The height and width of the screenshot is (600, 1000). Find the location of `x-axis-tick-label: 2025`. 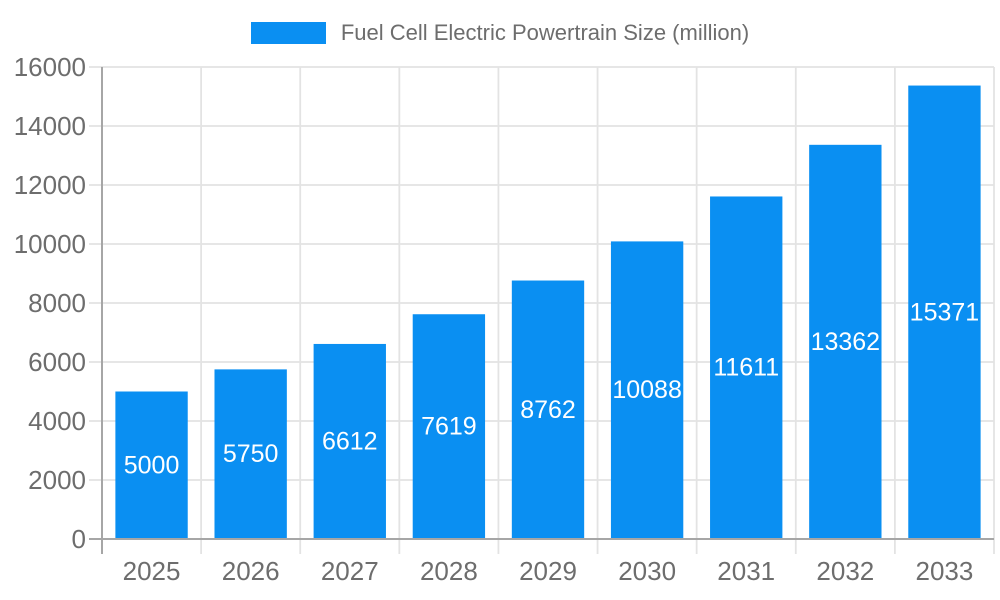

x-axis-tick-label: 2025 is located at coordinates (152, 571).